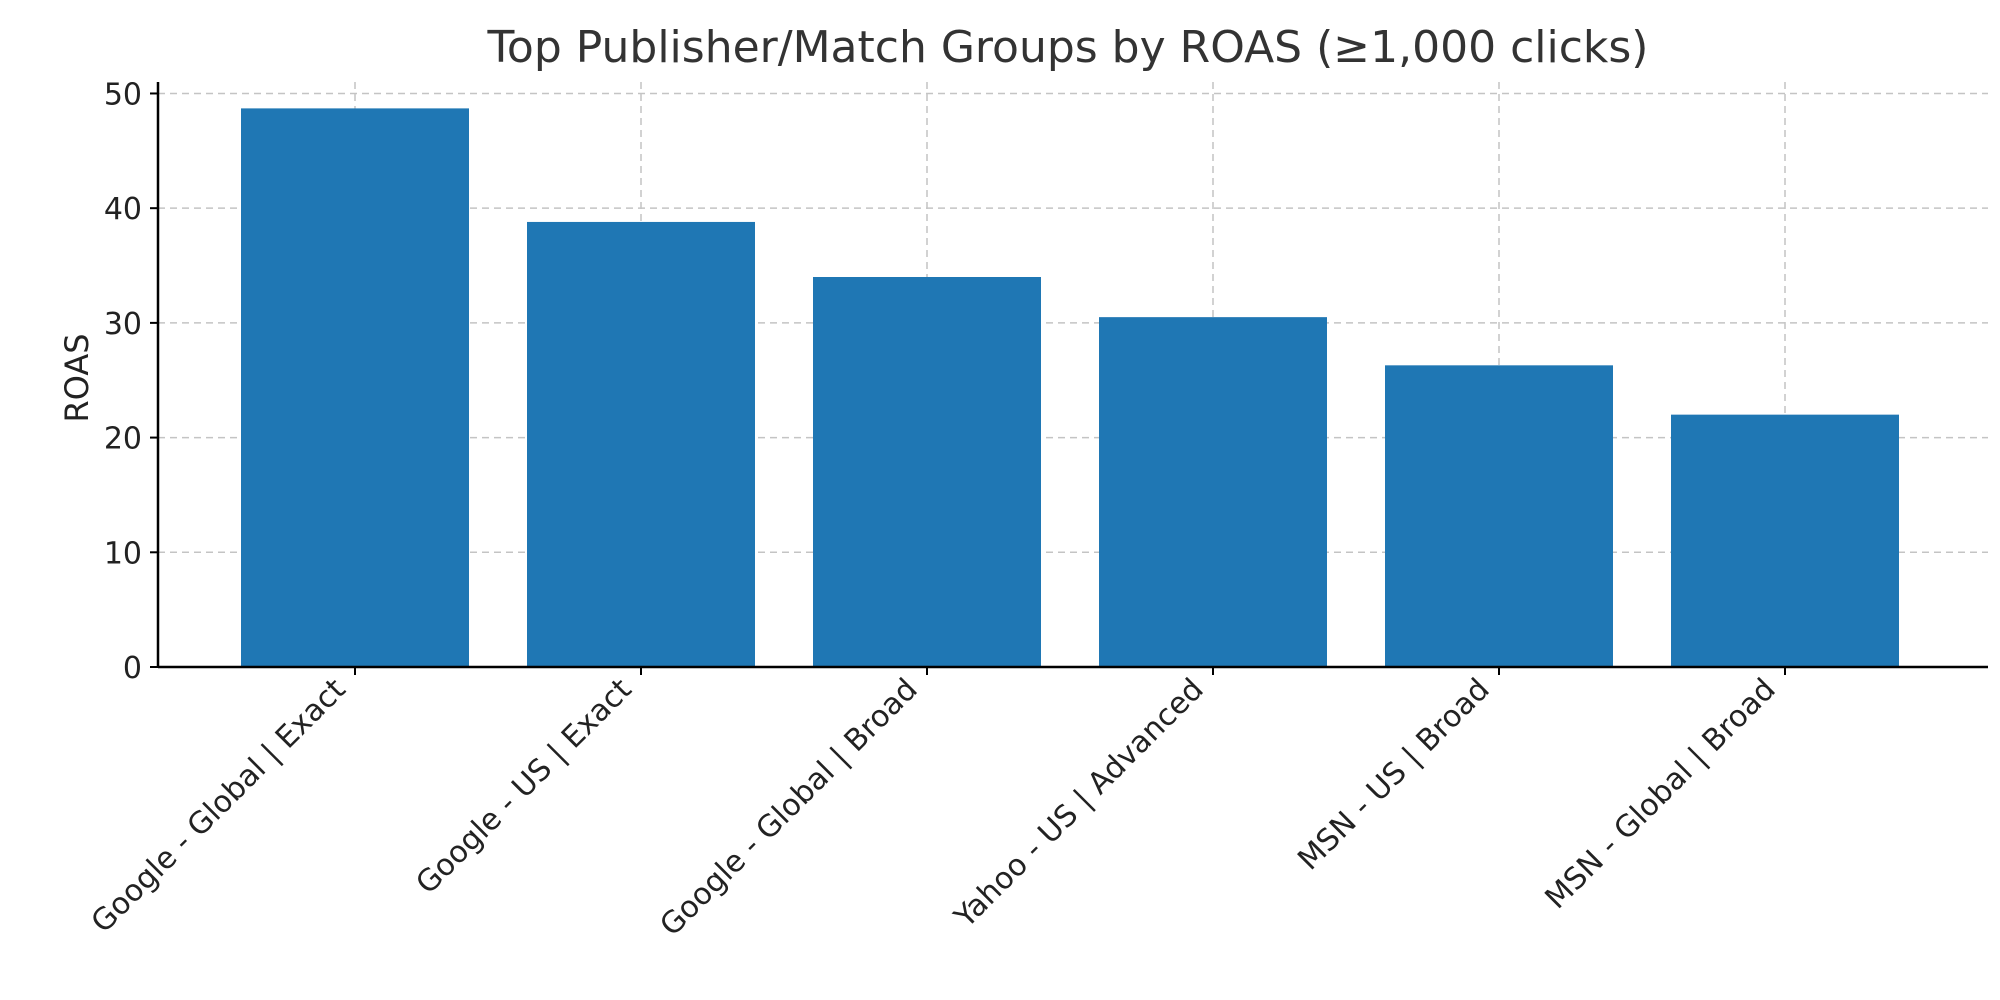  I want to click on y-tick-label: 40, so click(123, 209).